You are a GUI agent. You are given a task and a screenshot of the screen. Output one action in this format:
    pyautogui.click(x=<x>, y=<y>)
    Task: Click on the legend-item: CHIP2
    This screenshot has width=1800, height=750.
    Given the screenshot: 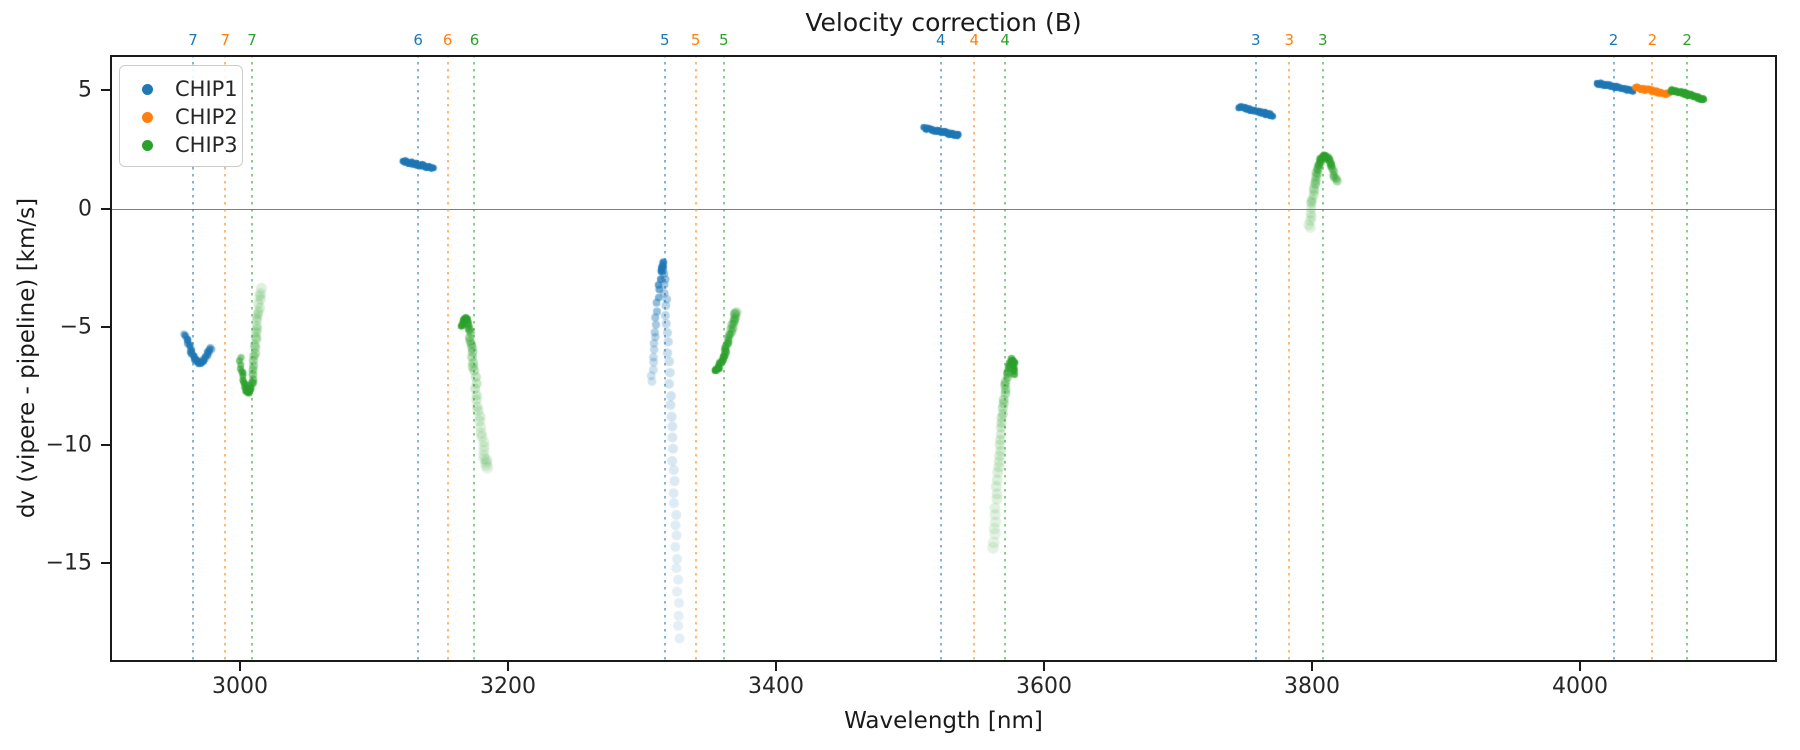 What is the action you would take?
    pyautogui.click(x=181, y=117)
    